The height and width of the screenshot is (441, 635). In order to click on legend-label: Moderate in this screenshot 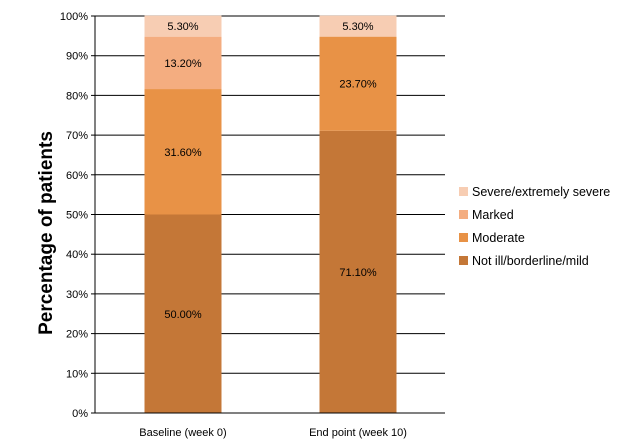, I will do `click(498, 238)`.